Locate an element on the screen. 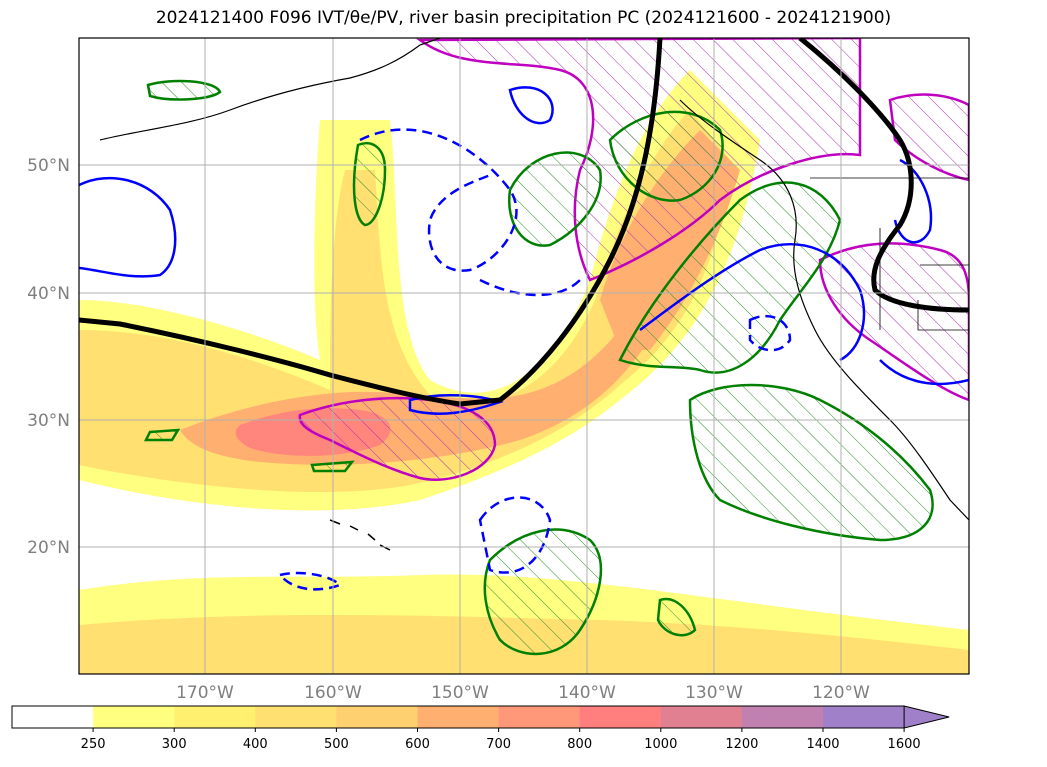  ivt-dashed-contour-southwest is located at coordinates (310, 581).